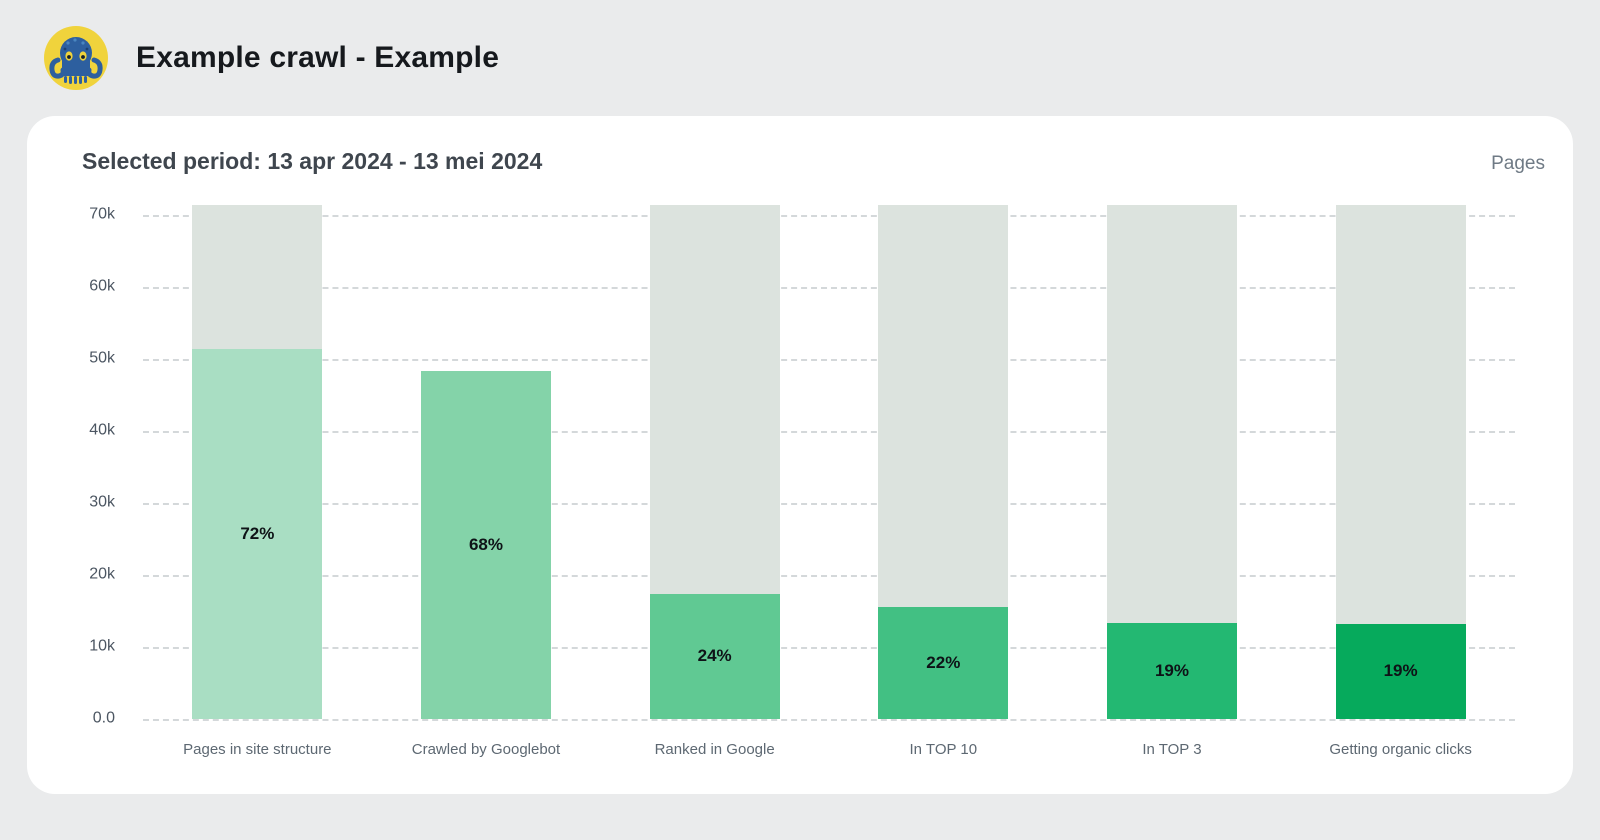 The height and width of the screenshot is (840, 1600). I want to click on category-label-in-top-3: In TOP 3, so click(1172, 749).